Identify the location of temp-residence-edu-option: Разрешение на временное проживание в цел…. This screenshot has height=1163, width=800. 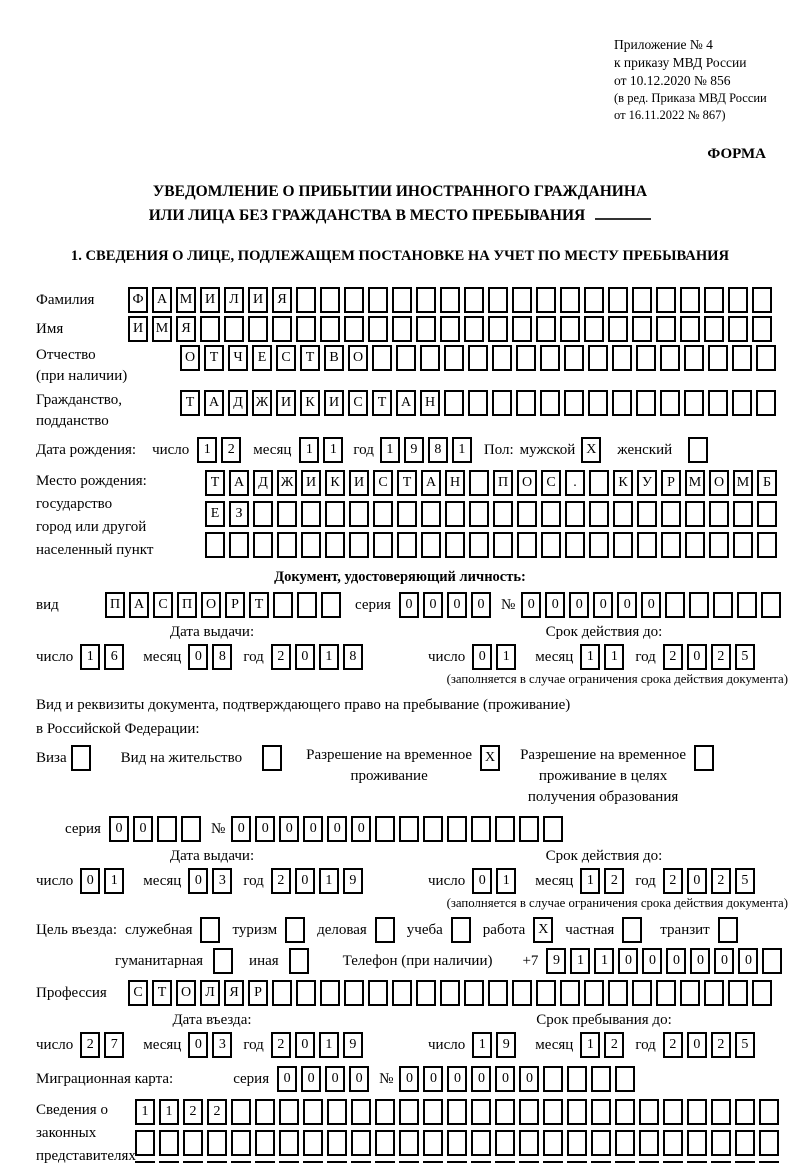
(619, 776).